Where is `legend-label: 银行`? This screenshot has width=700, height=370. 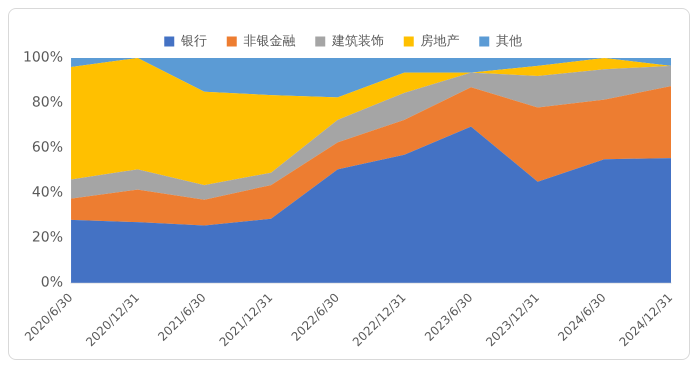
legend-label: 银行 is located at coordinates (193, 41).